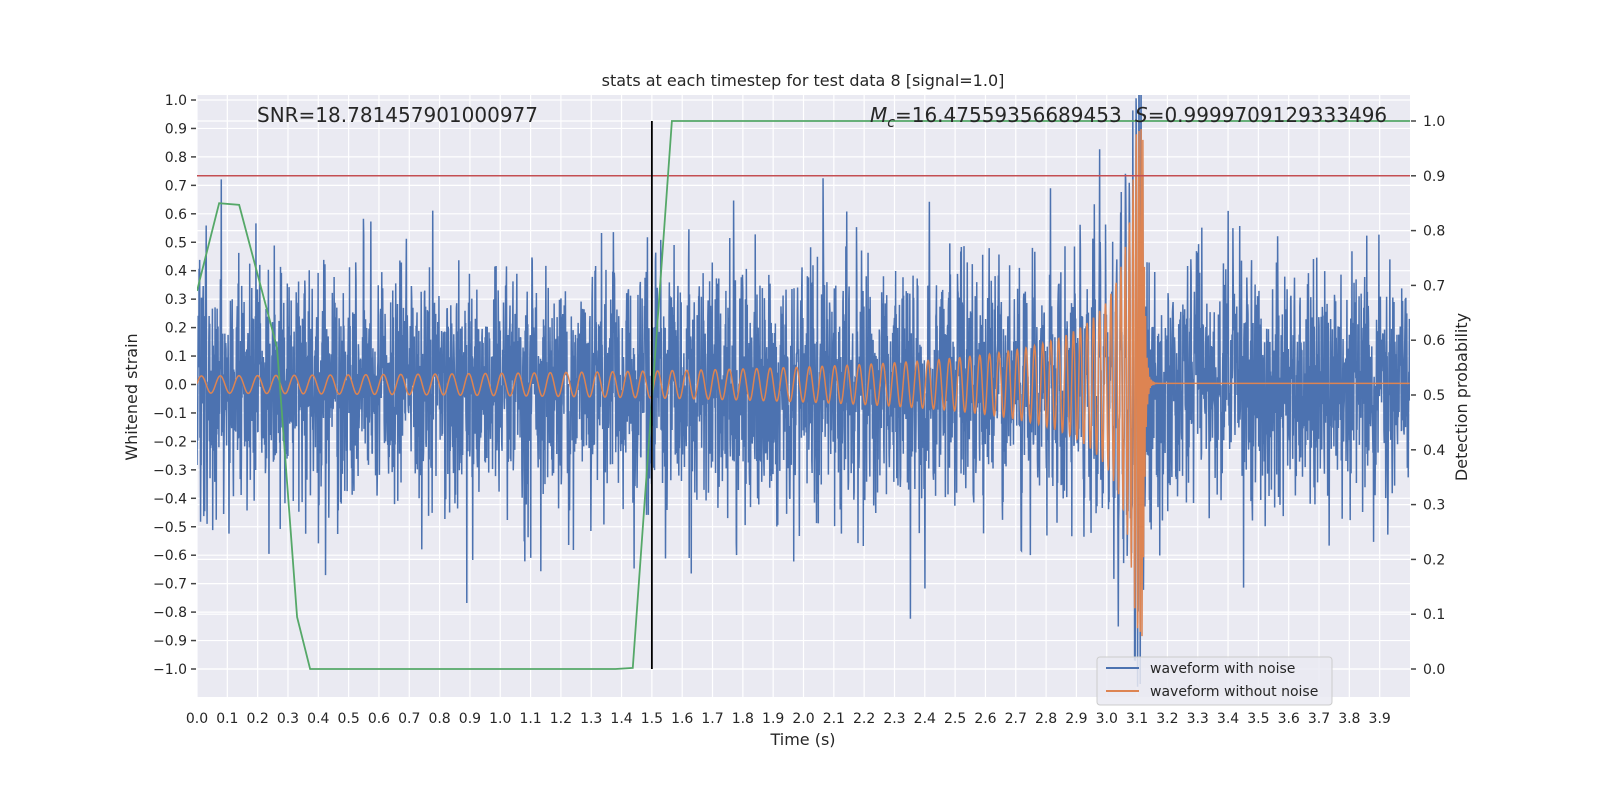  What do you see at coordinates (530, 719) in the screenshot?
I see `x-tick-label: 1.1` at bounding box center [530, 719].